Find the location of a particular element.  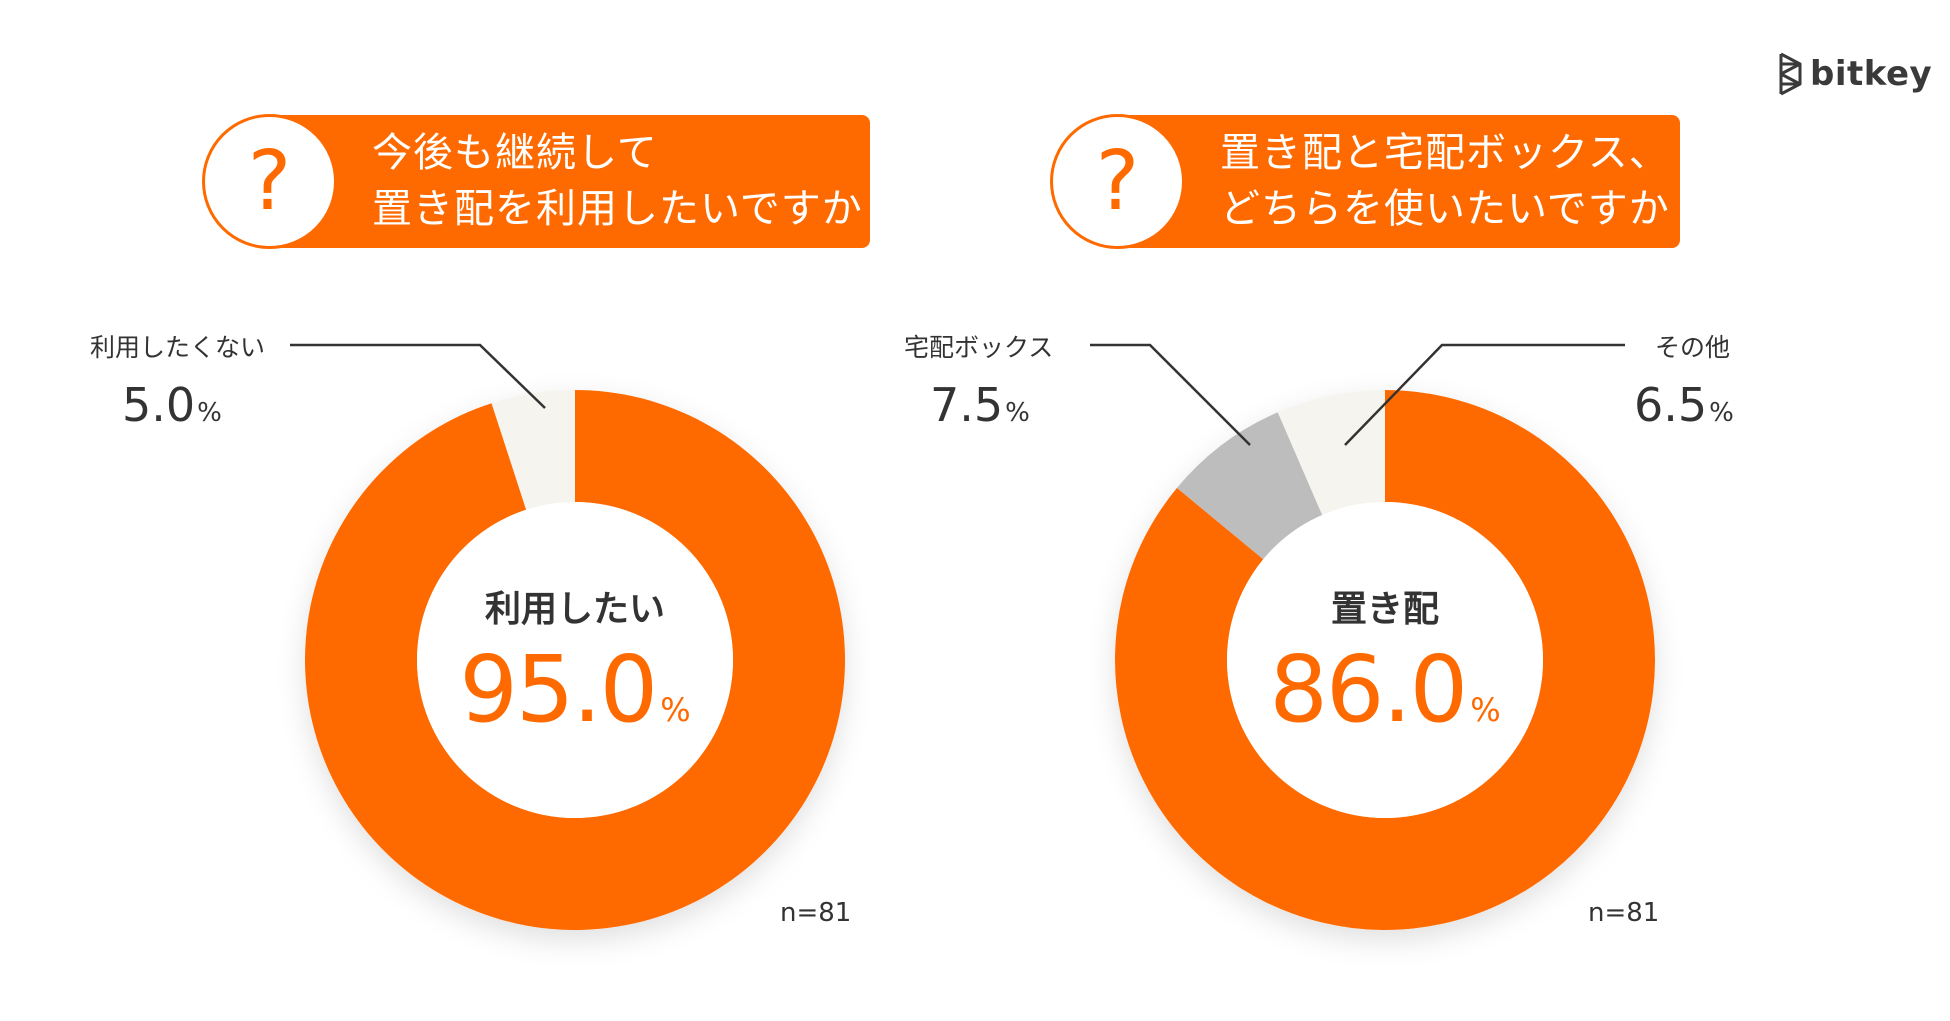

chart-1-center-value: 95.0% is located at coordinates (575, 689).